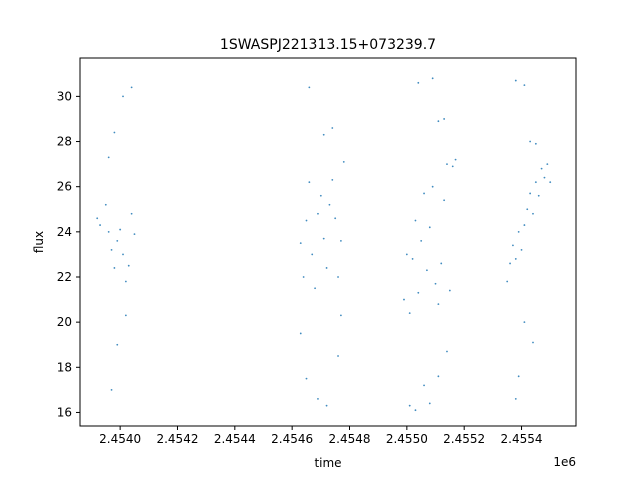 Image resolution: width=640 pixels, height=484 pixels. What do you see at coordinates (64, 367) in the screenshot?
I see `y-tick-label: 18` at bounding box center [64, 367].